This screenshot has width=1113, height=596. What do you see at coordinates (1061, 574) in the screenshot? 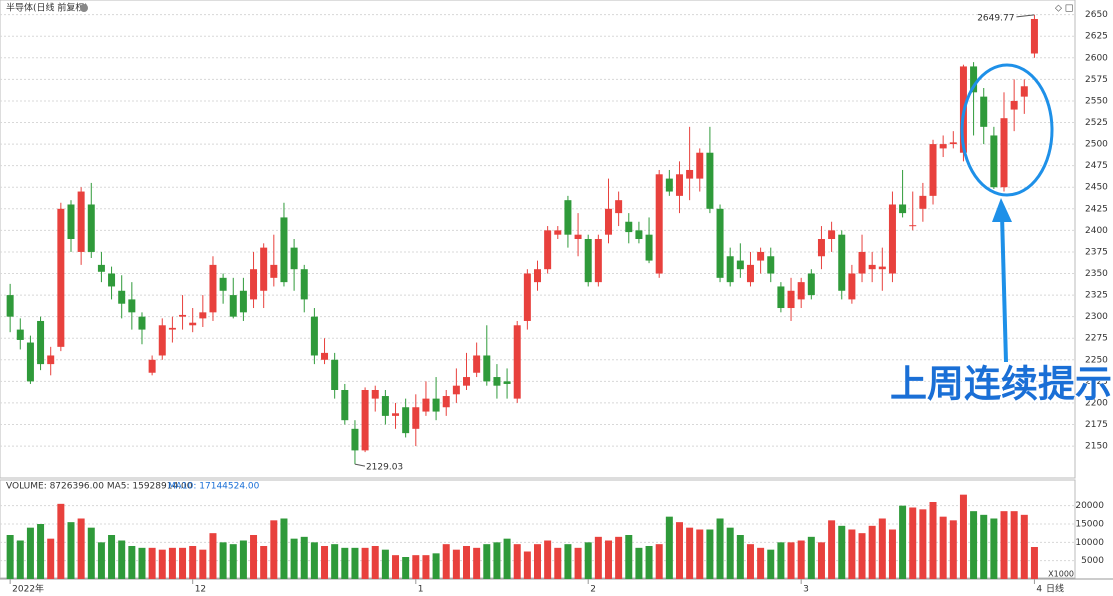
I see `volume-unit: X1000` at bounding box center [1061, 574].